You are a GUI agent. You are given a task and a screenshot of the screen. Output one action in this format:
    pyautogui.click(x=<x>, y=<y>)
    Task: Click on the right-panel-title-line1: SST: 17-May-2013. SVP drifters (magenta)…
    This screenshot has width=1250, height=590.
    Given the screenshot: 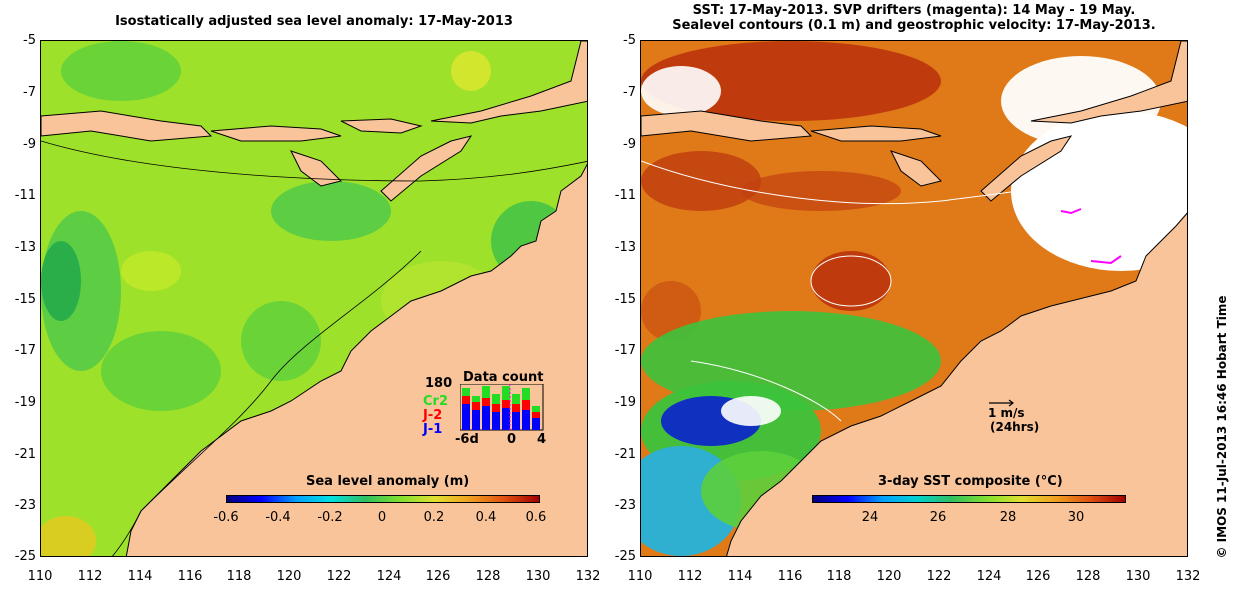 What is the action you would take?
    pyautogui.click(x=914, y=10)
    